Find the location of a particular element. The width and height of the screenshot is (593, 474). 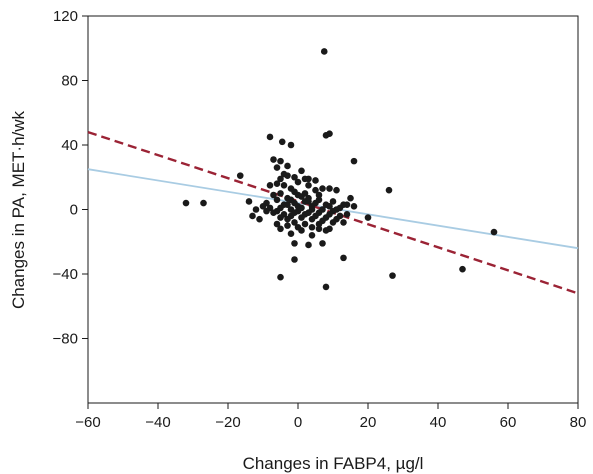

y-tick-label: 0 is located at coordinates (74, 210).